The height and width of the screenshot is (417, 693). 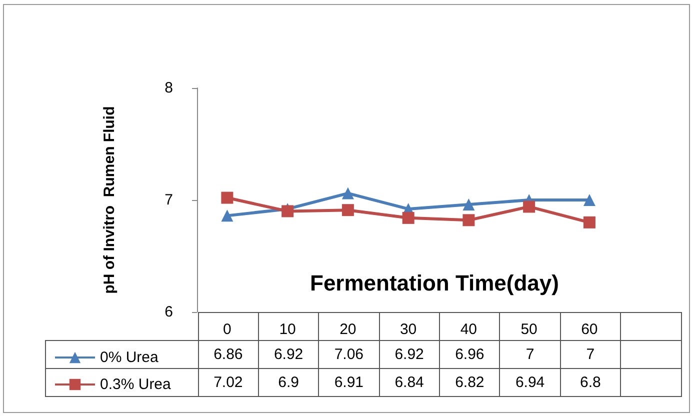 What do you see at coordinates (348, 329) in the screenshot?
I see `x-tick-label: 20` at bounding box center [348, 329].